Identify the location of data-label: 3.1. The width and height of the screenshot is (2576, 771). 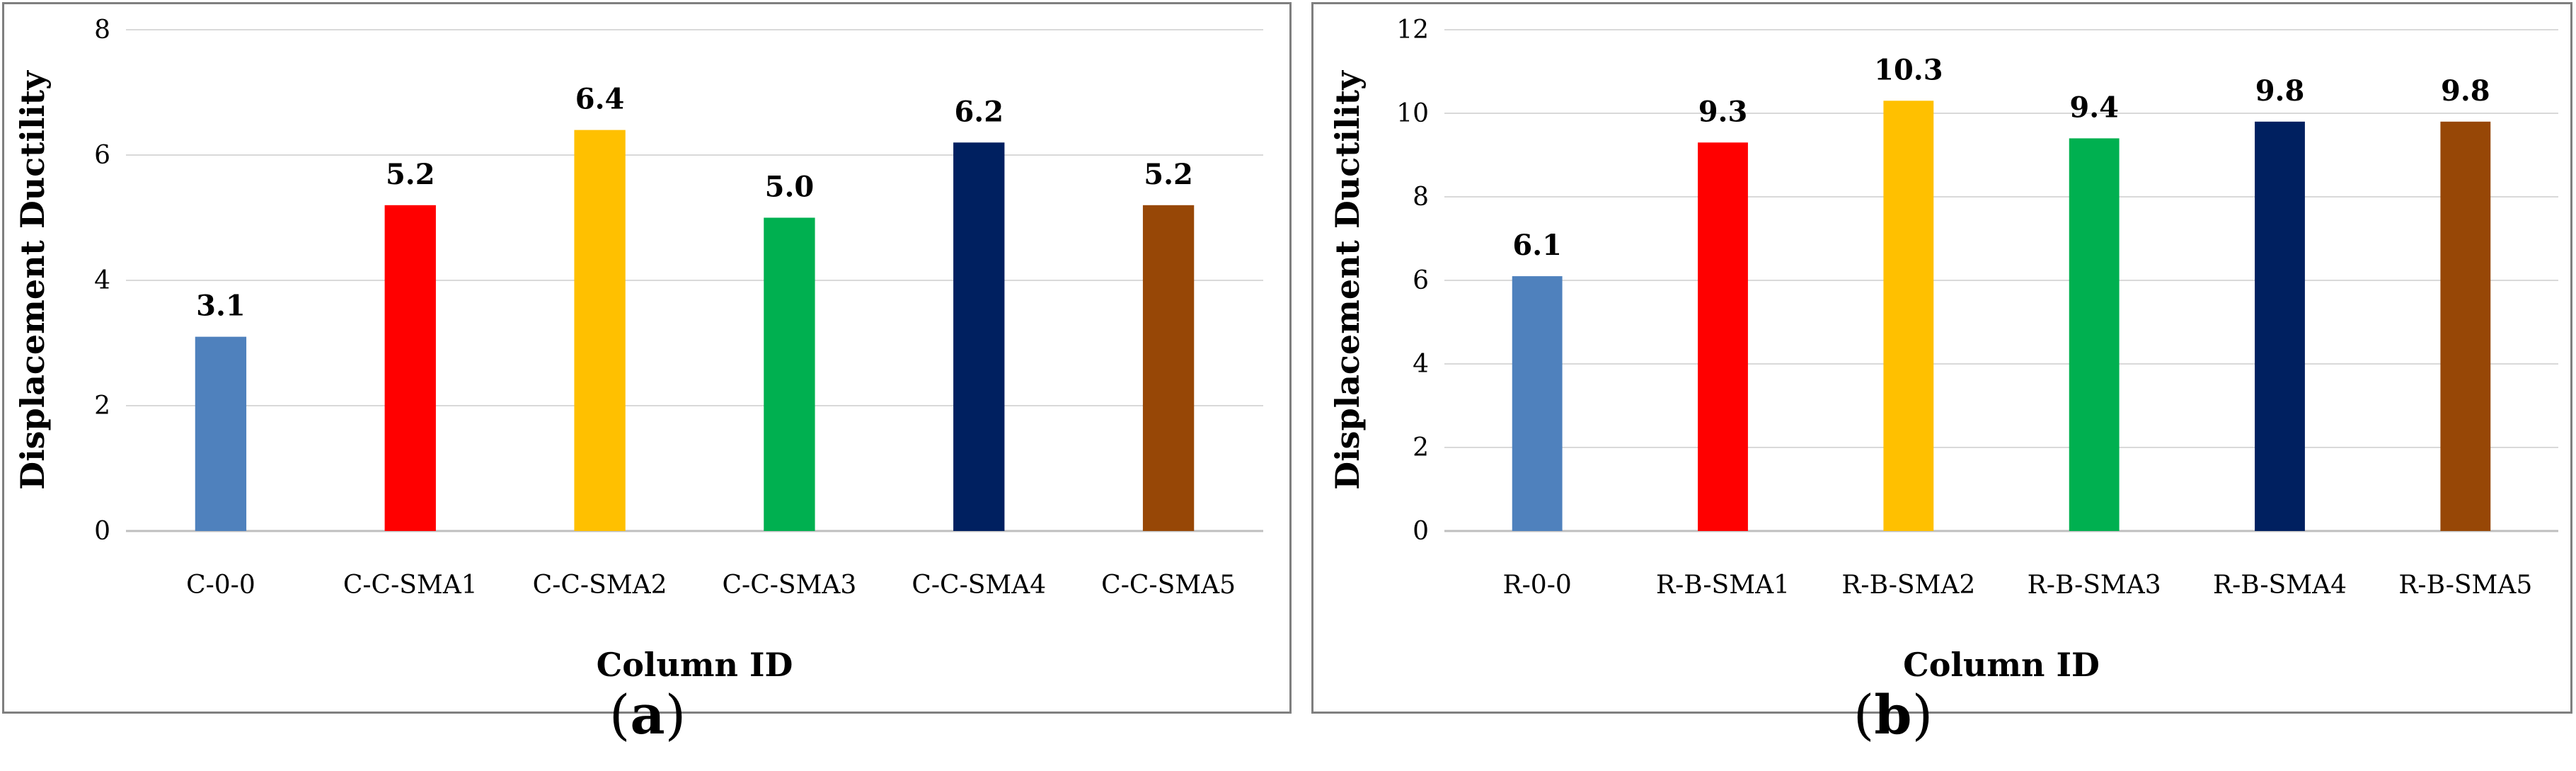
(221, 307).